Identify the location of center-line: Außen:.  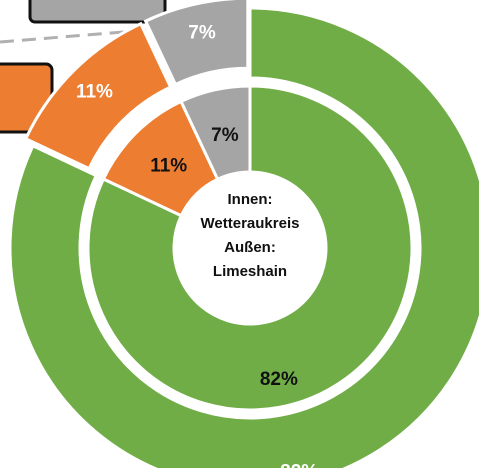
(250, 247).